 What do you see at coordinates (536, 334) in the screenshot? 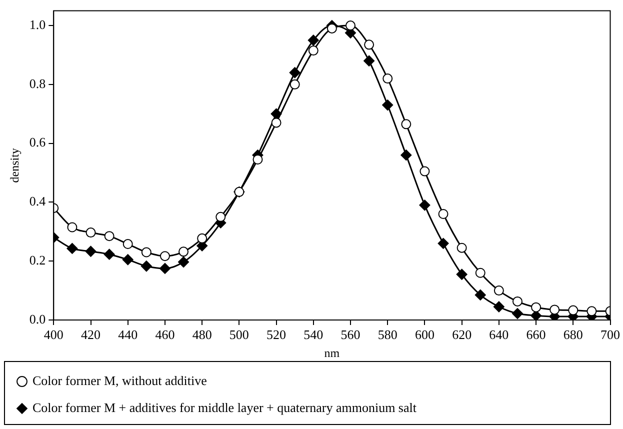
I see `x-tick-label: 660` at bounding box center [536, 334].